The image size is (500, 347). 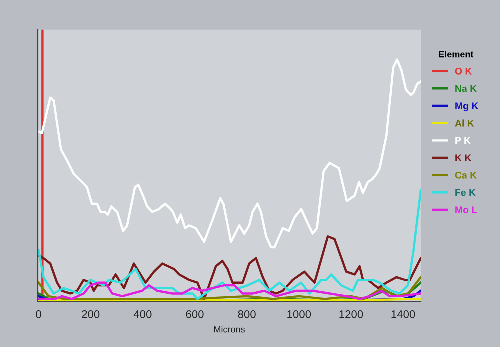 I want to click on x-tick-label: 1400, so click(x=404, y=314).